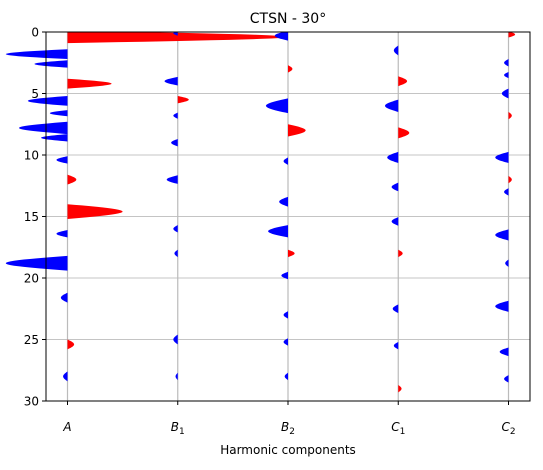  What do you see at coordinates (31, 217) in the screenshot?
I see `y-tick-label: 15` at bounding box center [31, 217].